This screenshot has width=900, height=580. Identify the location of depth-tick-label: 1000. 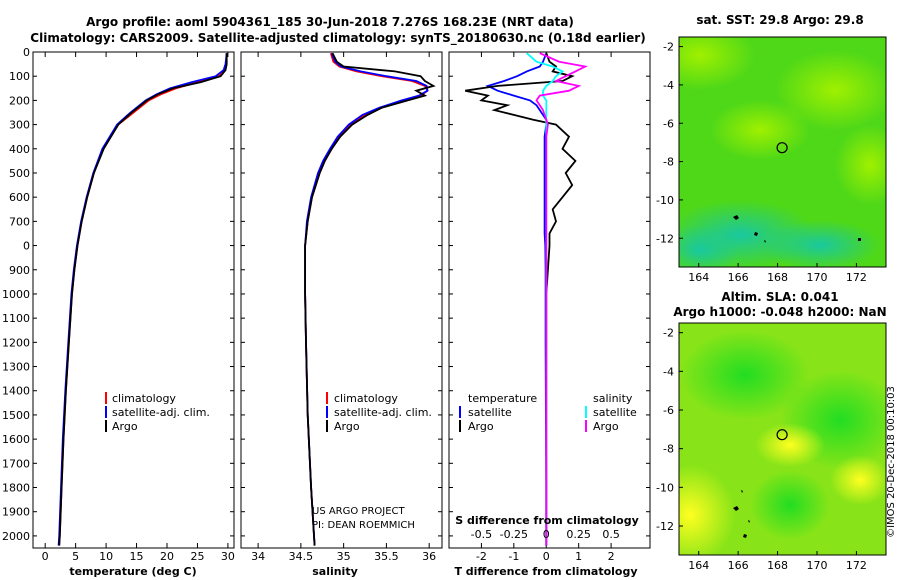
(16, 294).